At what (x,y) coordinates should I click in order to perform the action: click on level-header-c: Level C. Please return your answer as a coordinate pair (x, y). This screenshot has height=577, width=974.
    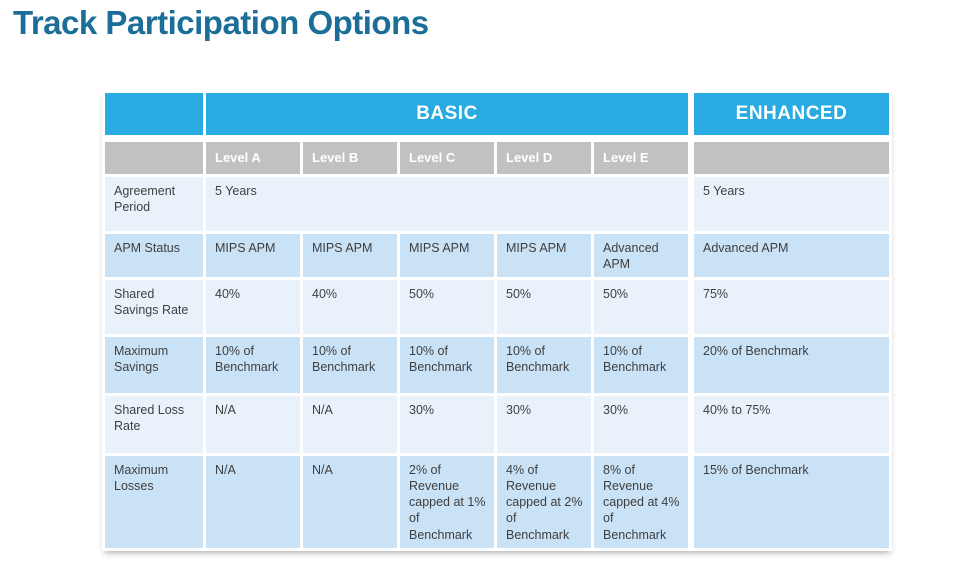
    Looking at the image, I should click on (447, 158).